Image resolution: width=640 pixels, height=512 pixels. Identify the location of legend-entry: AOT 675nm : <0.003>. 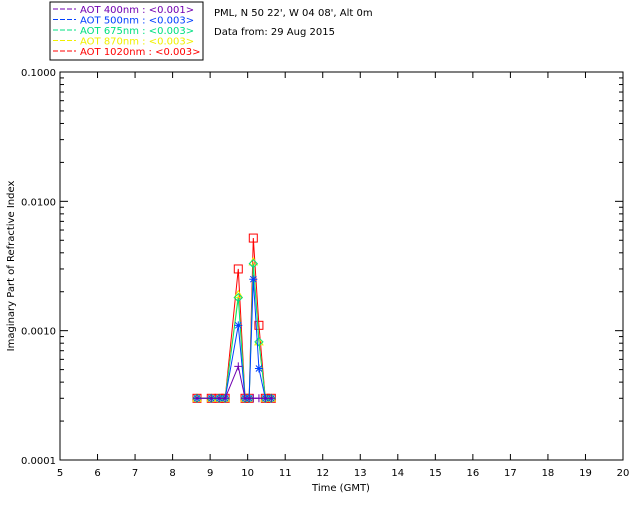
(137, 31).